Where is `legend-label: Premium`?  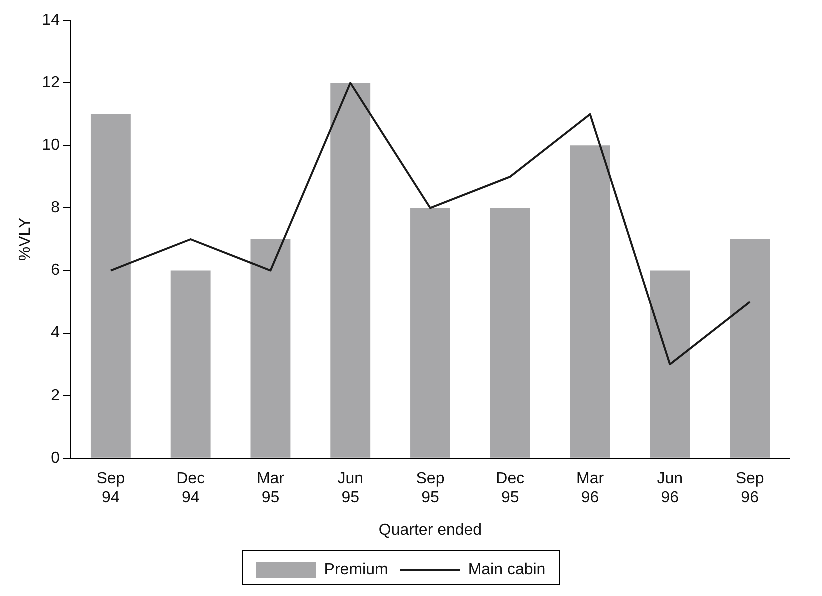
legend-label: Premium is located at coordinates (356, 569).